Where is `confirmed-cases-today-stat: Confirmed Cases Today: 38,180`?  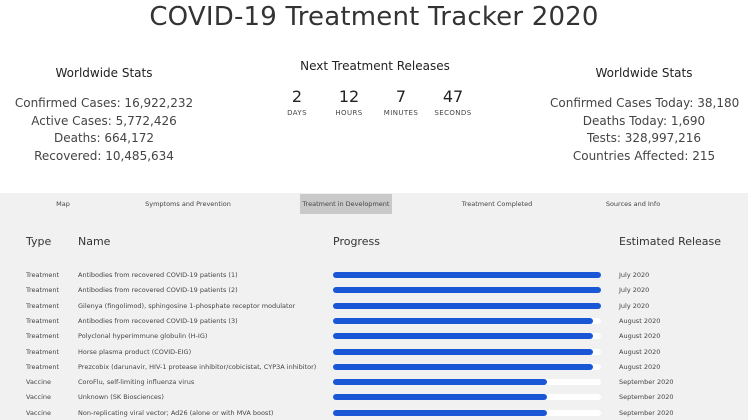 confirmed-cases-today-stat: Confirmed Cases Today: 38,180 is located at coordinates (645, 103).